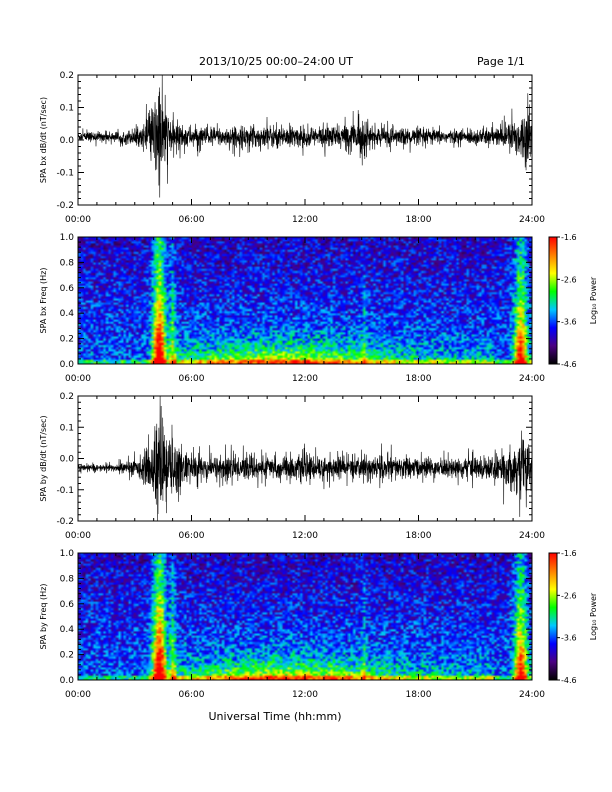 This screenshot has height=792, width=612. What do you see at coordinates (43, 140) in the screenshot?
I see `y-axis-label: SPA bx dB/dt (nT/sec)` at bounding box center [43, 140].